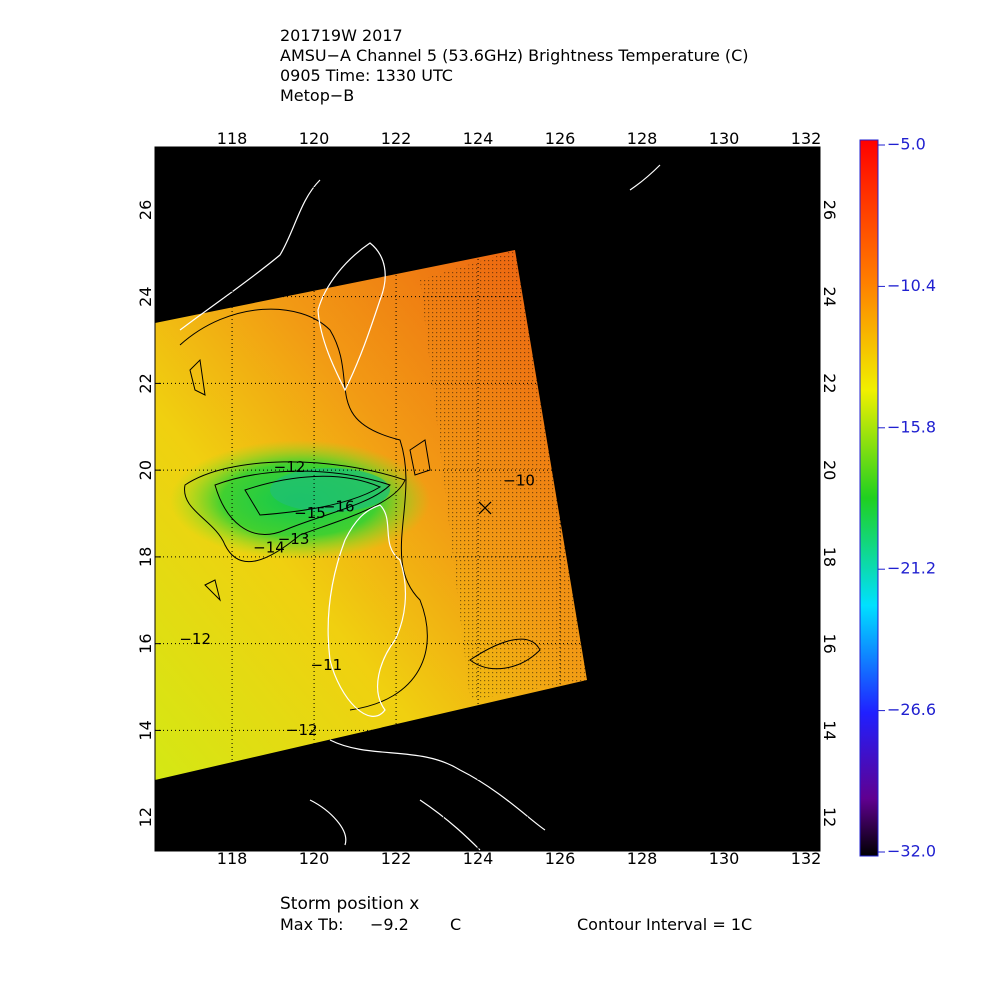 This screenshot has height=1000, width=1000. Describe the element at coordinates (366, 75) in the screenshot. I see `header-line: 0905 Time: 1330 UTC` at that location.